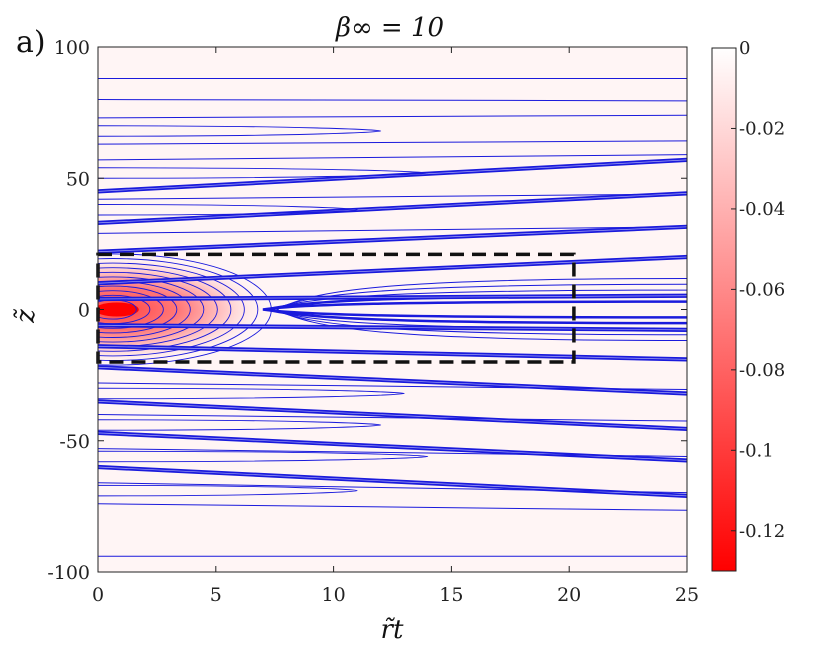  What do you see at coordinates (334, 595) in the screenshot?
I see `x-tick-label: 10` at bounding box center [334, 595].